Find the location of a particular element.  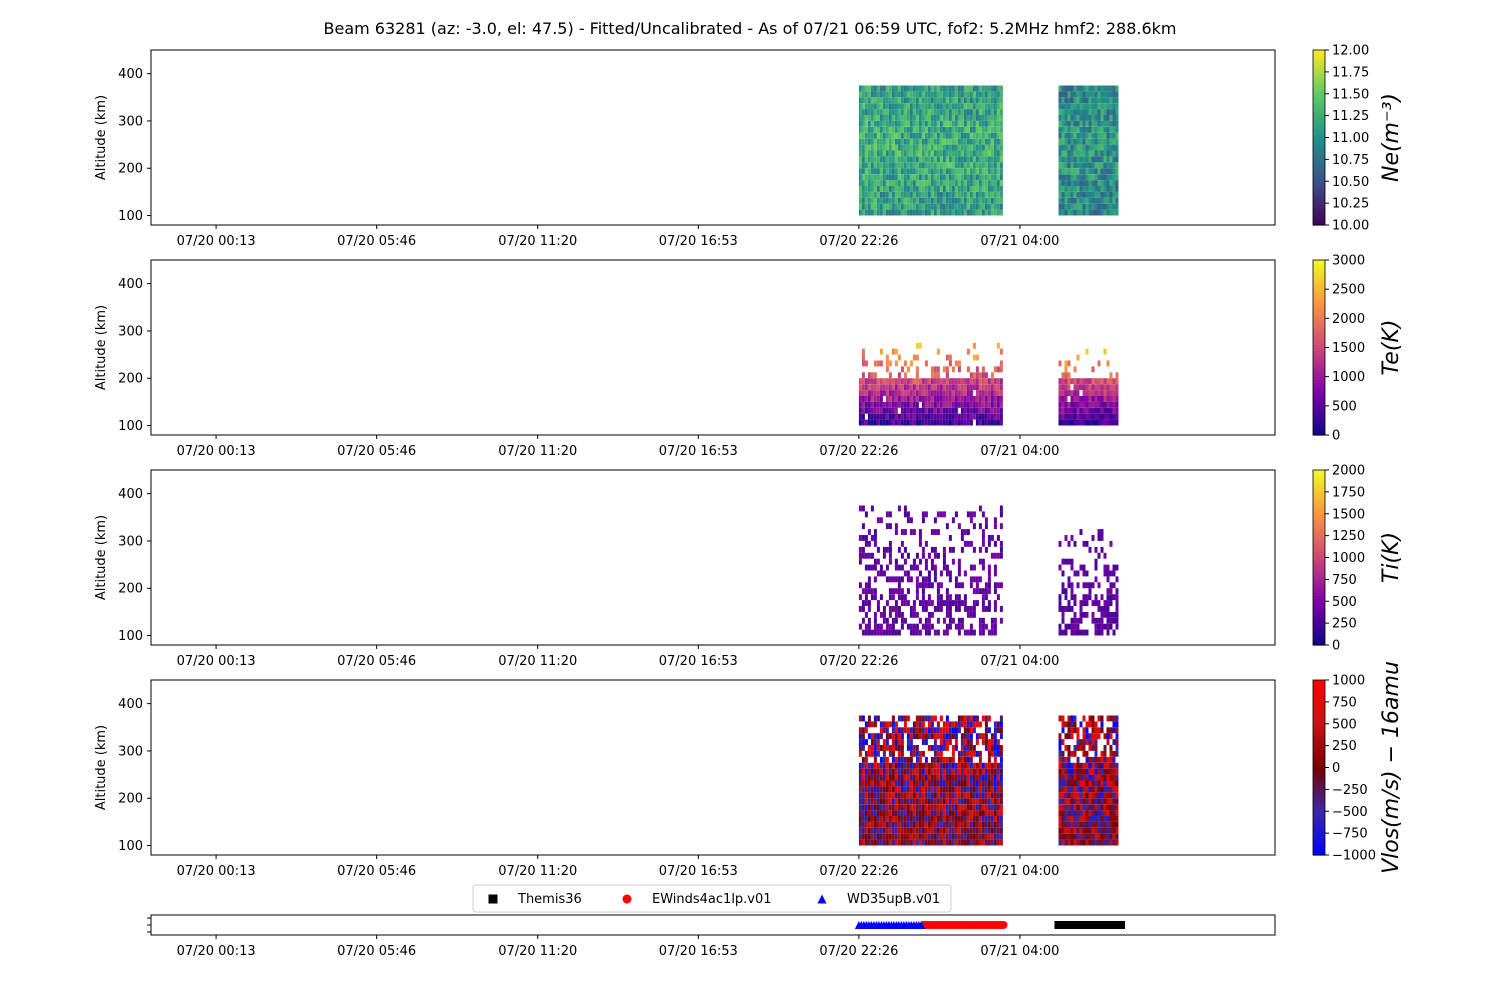

colorbar-label: Ti(K) is located at coordinates (1391, 557).